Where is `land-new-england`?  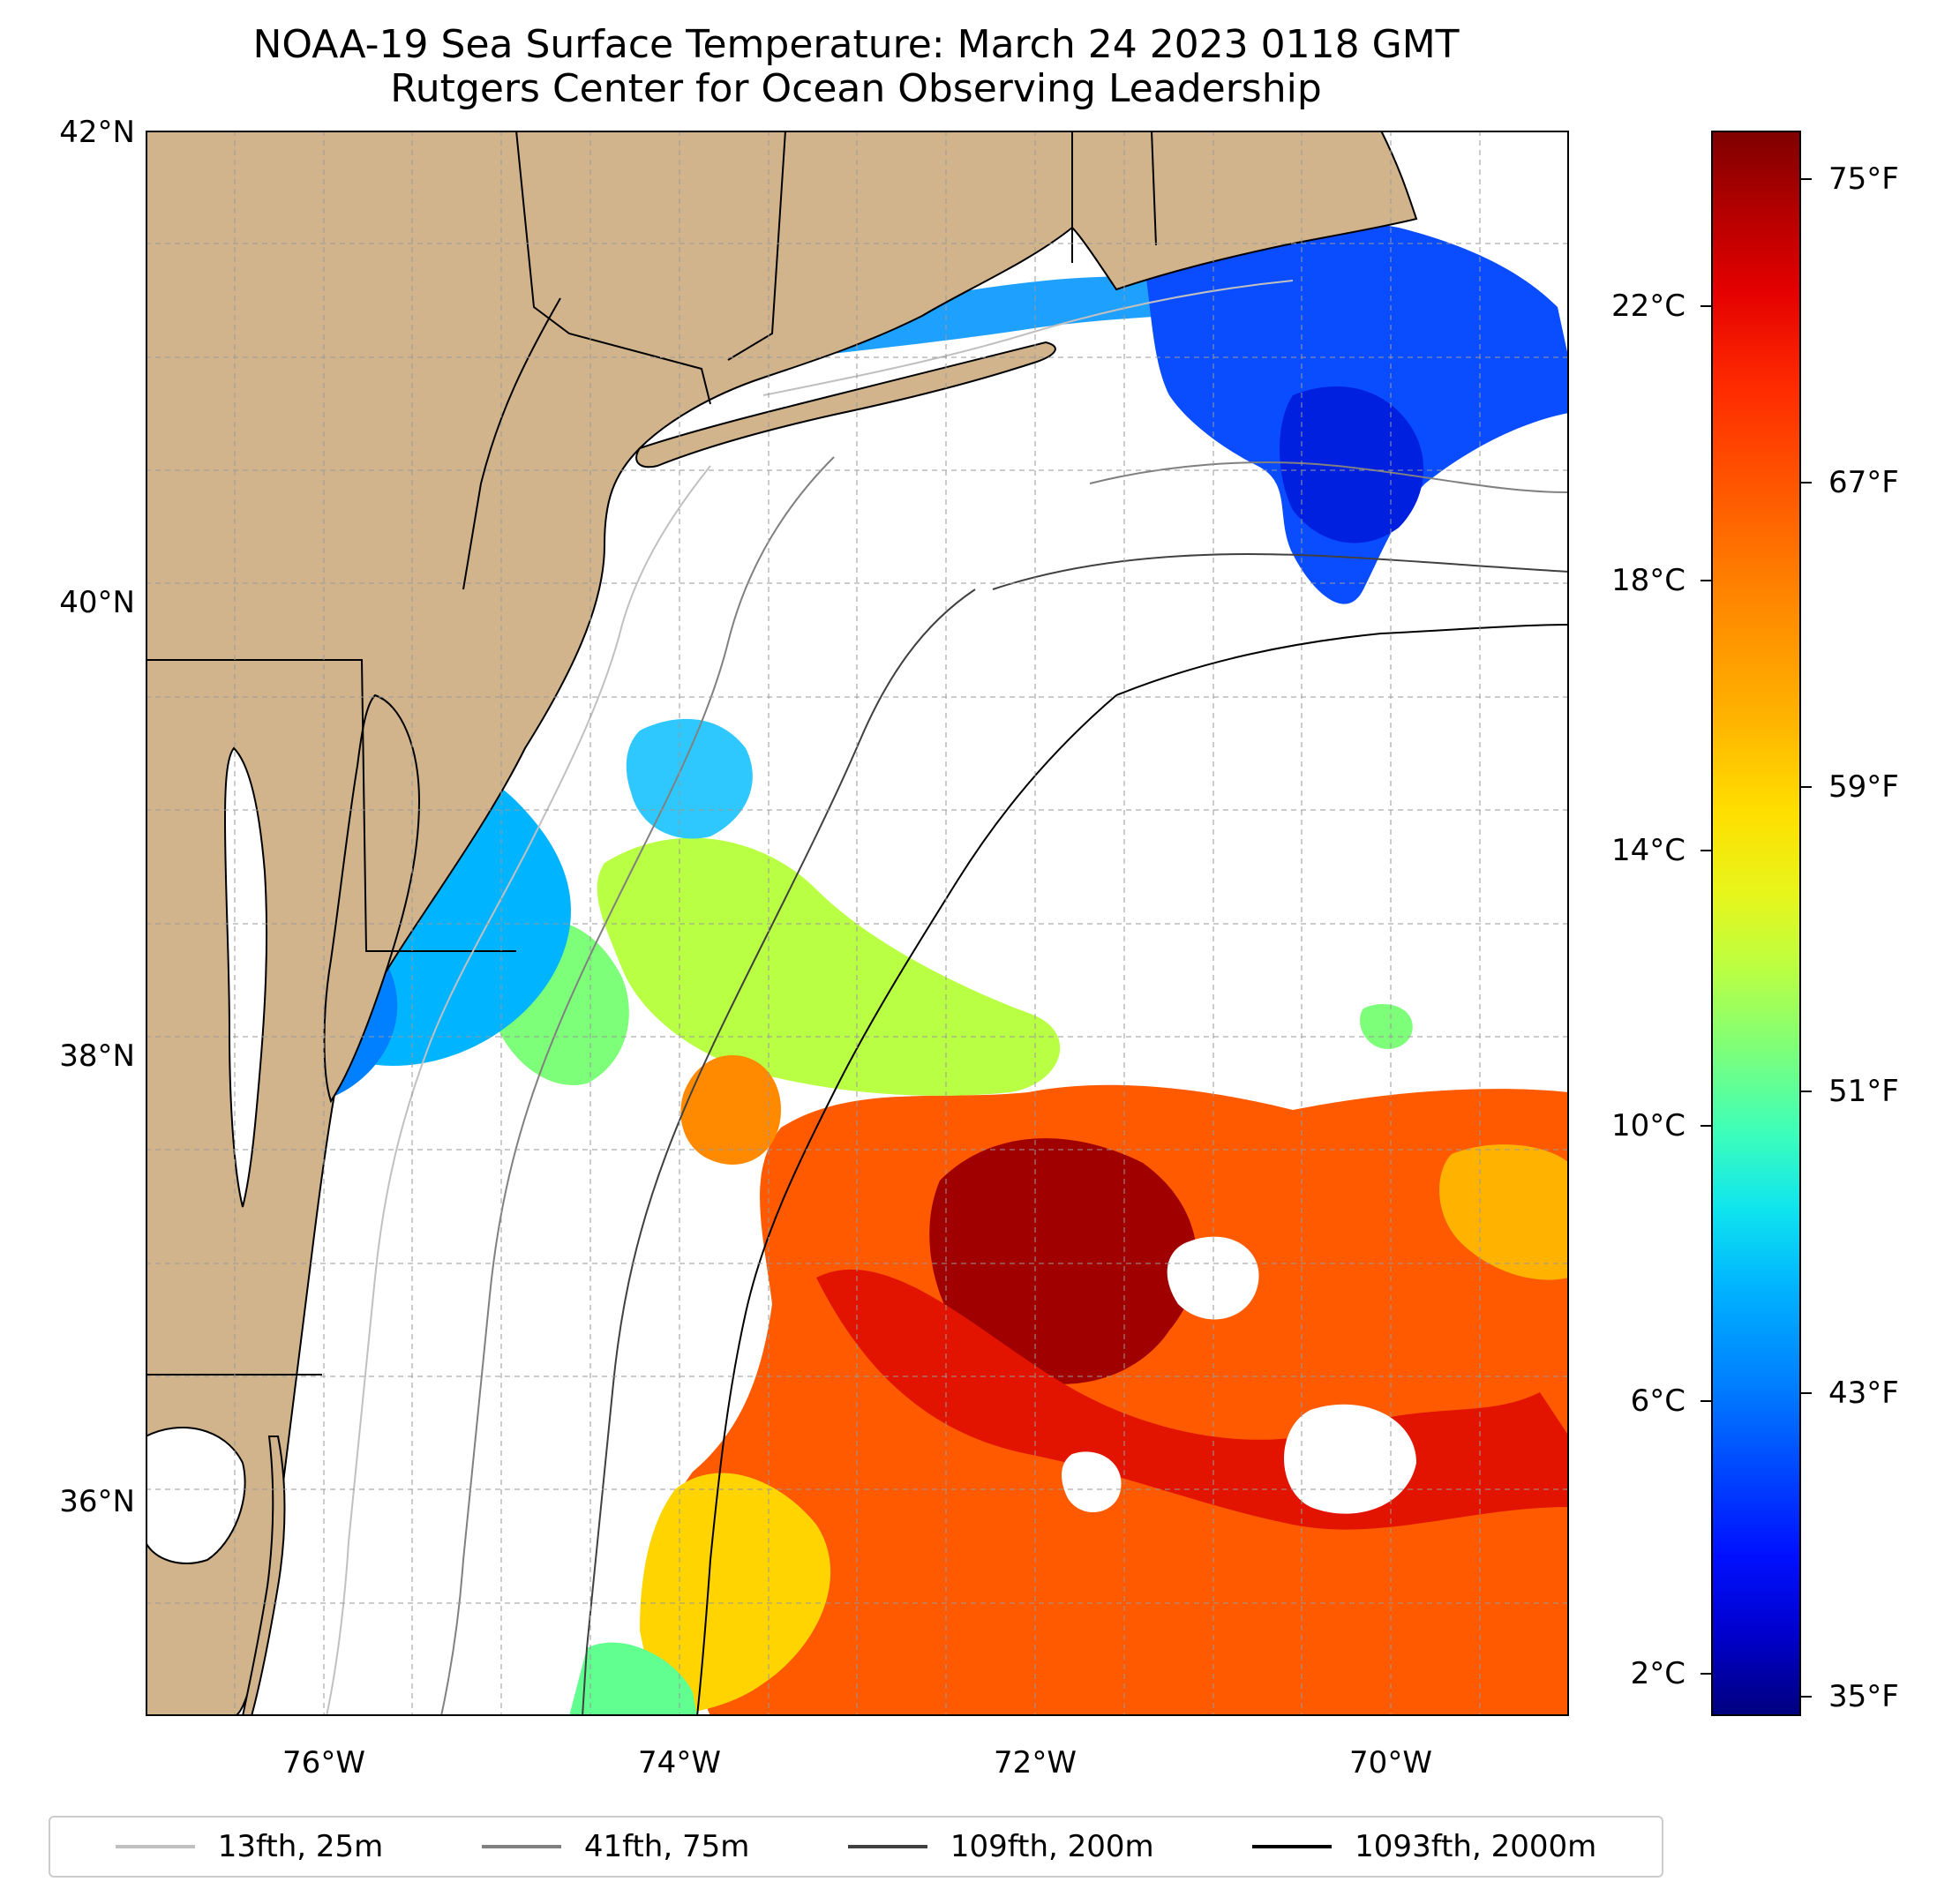 land-new-england is located at coordinates (1244, 211).